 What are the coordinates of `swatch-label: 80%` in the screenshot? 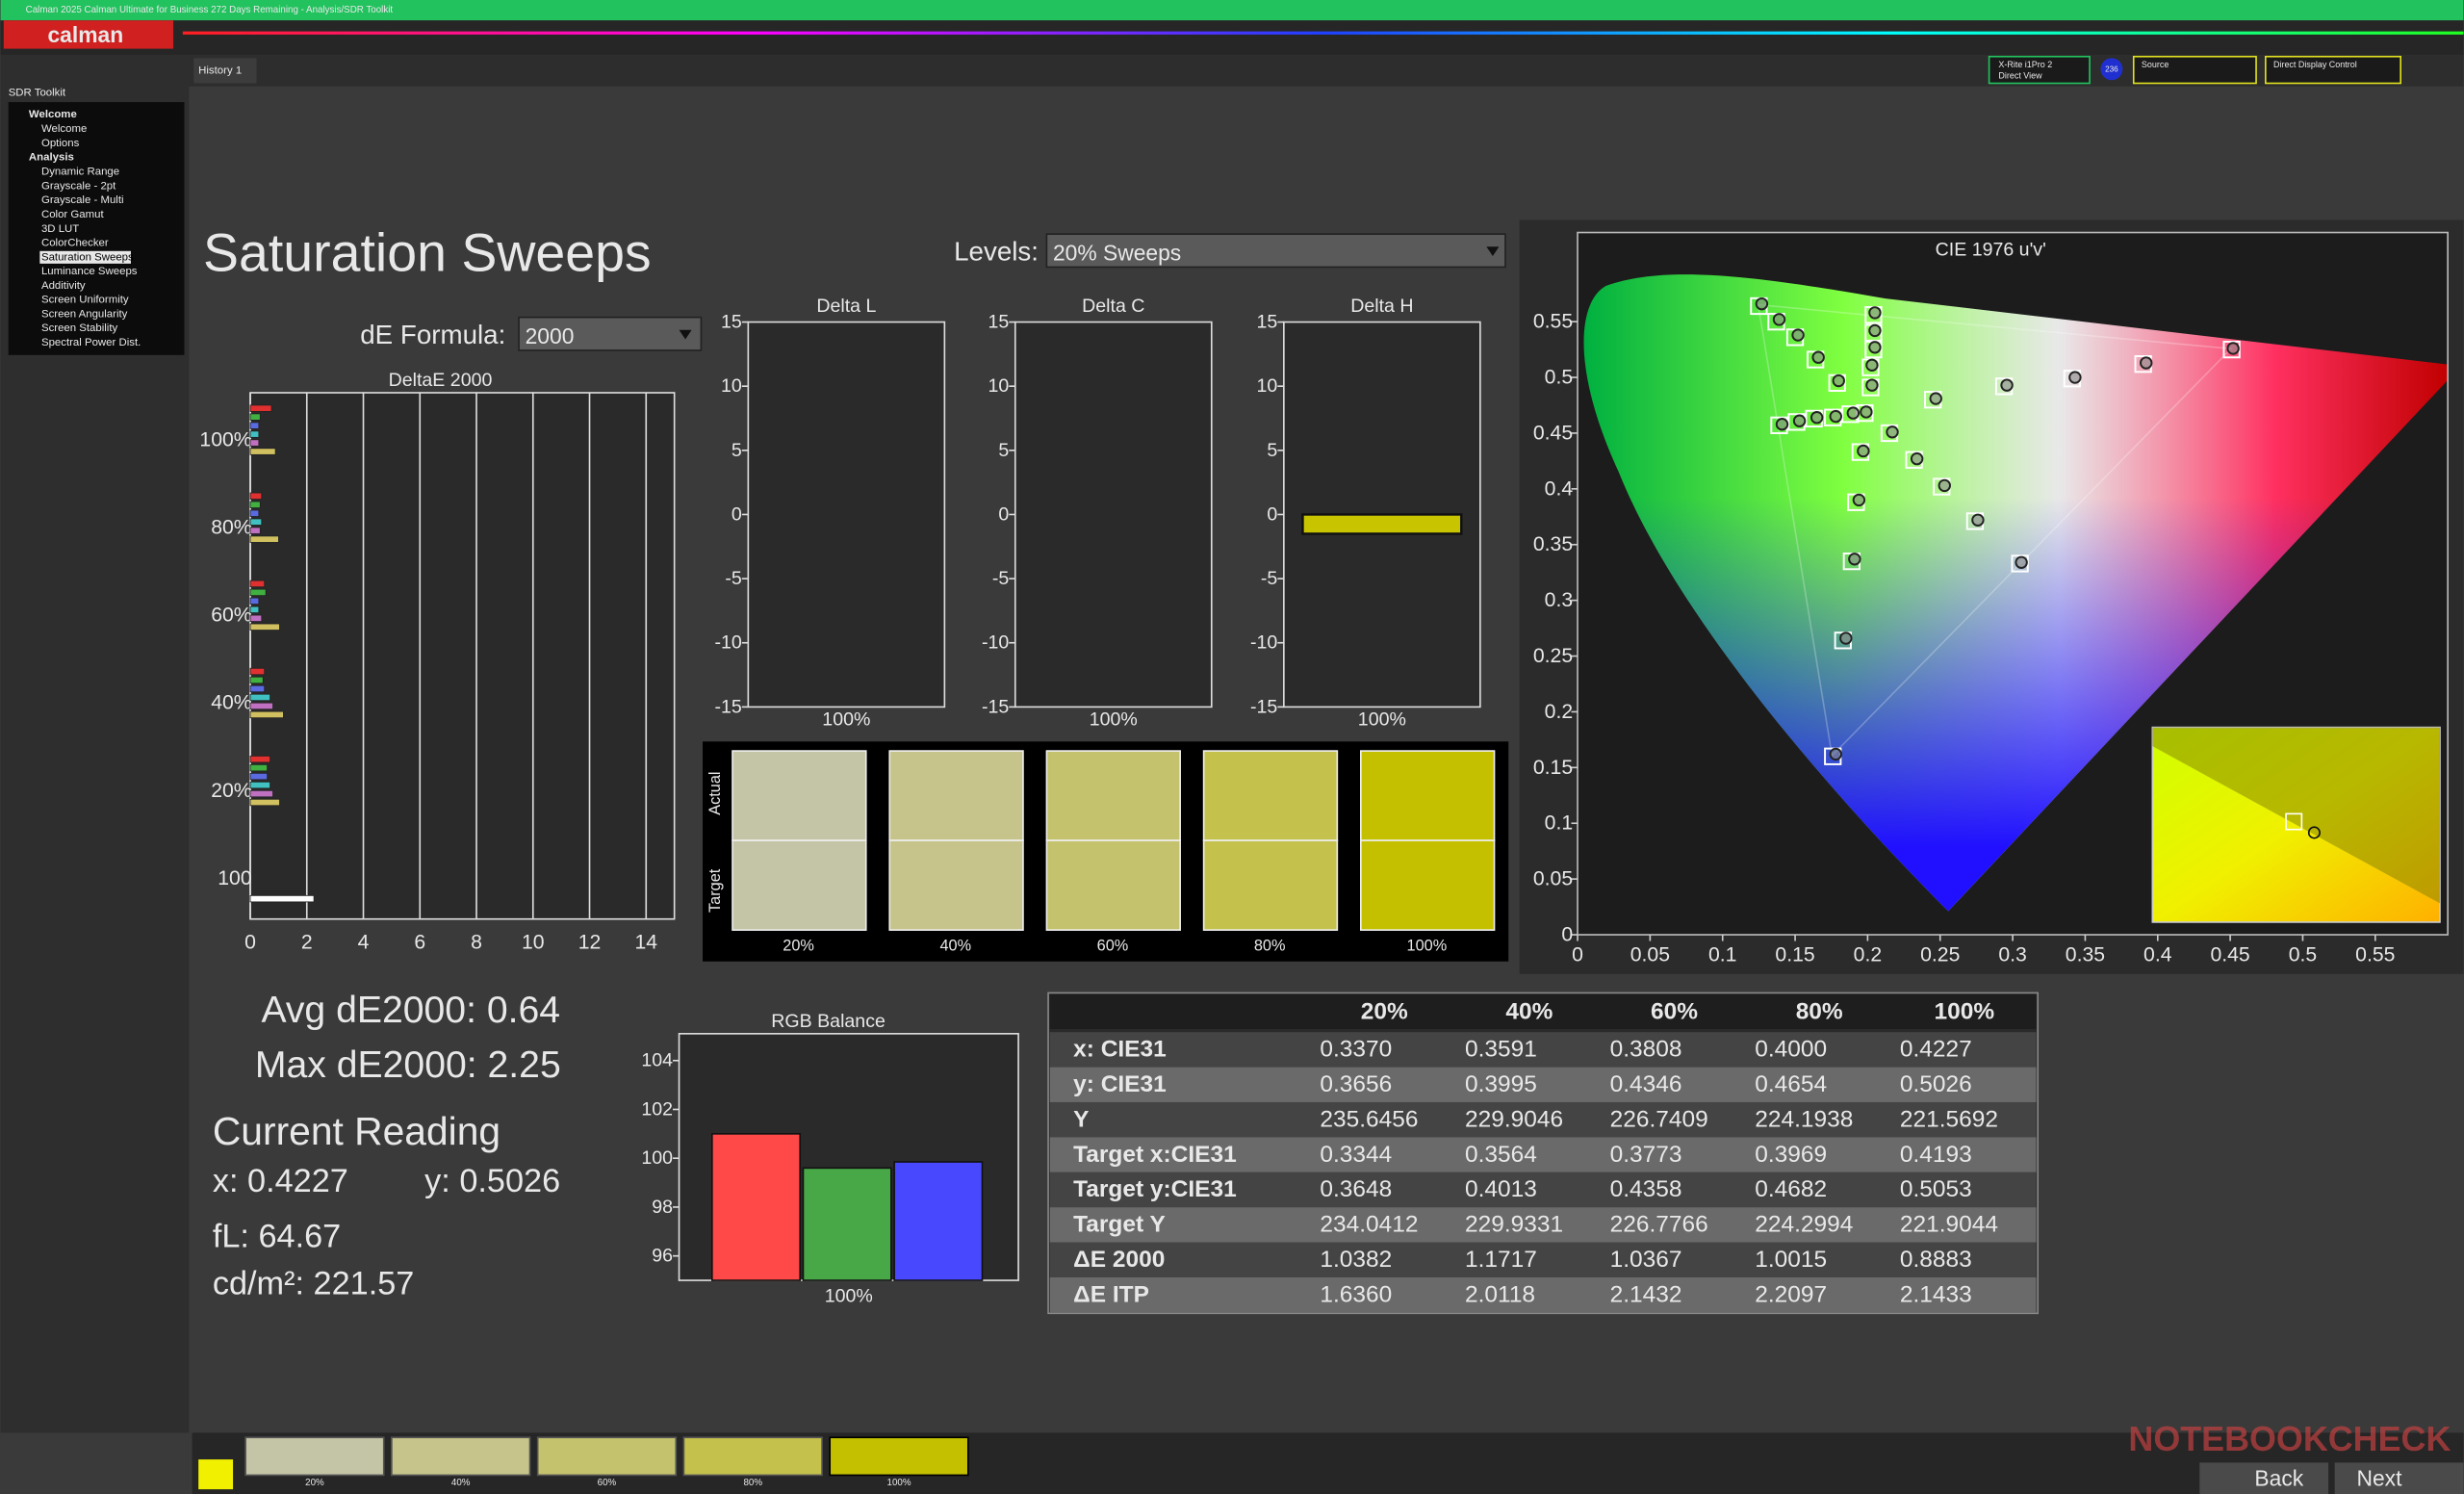 It's located at (1270, 946).